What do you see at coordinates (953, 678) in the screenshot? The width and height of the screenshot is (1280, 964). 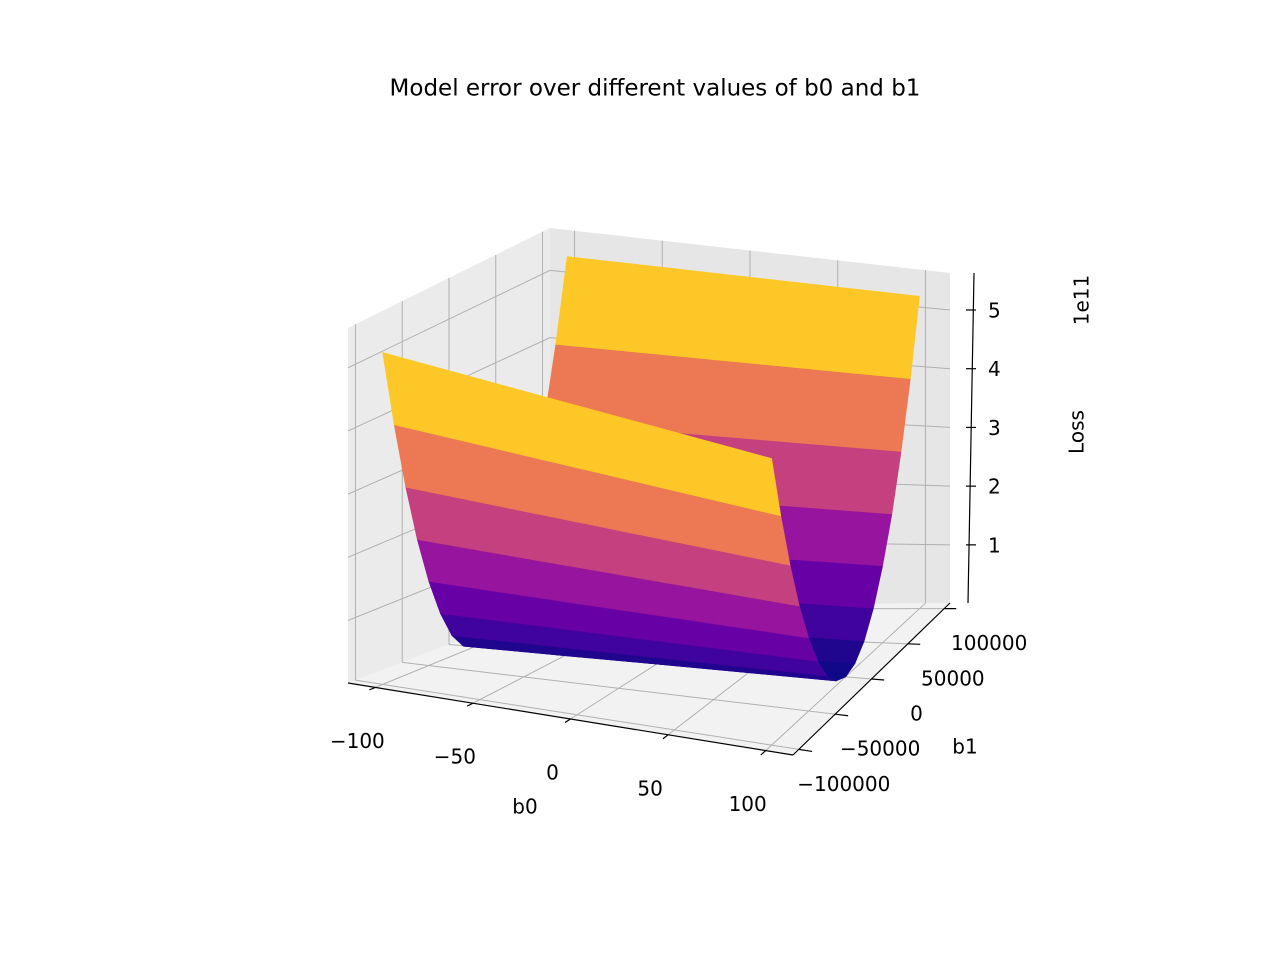 I see `y-tick-label: 50000` at bounding box center [953, 678].